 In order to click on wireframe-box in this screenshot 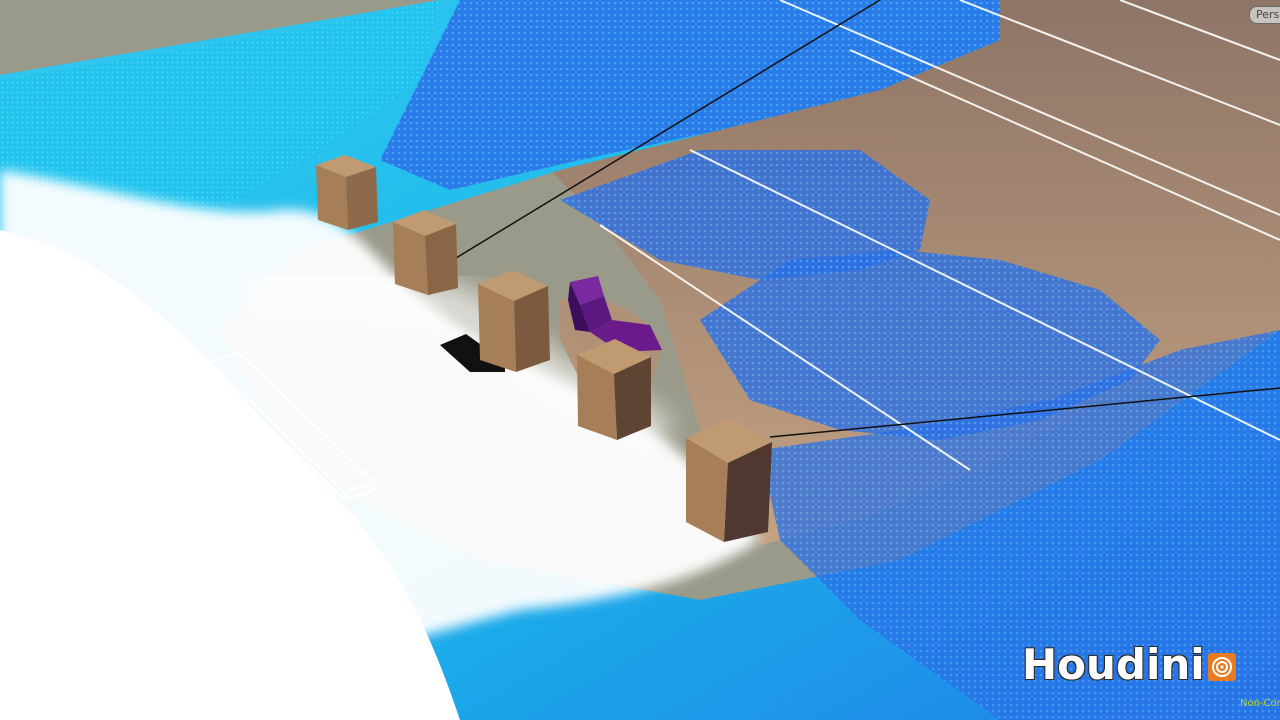, I will do `click(292, 426)`.